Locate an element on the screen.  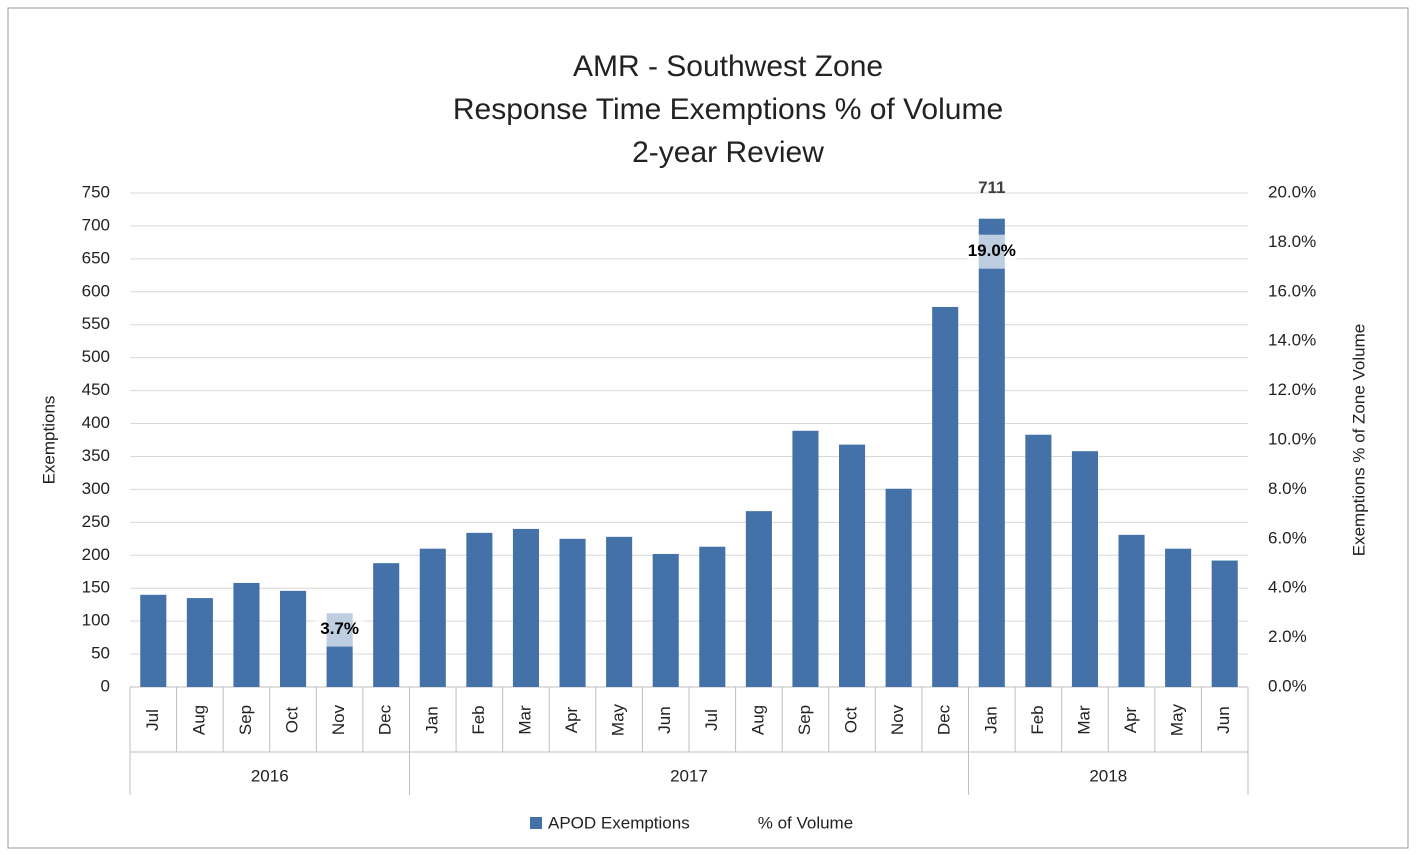
y2-tick-label: 18.0% is located at coordinates (1292, 241).